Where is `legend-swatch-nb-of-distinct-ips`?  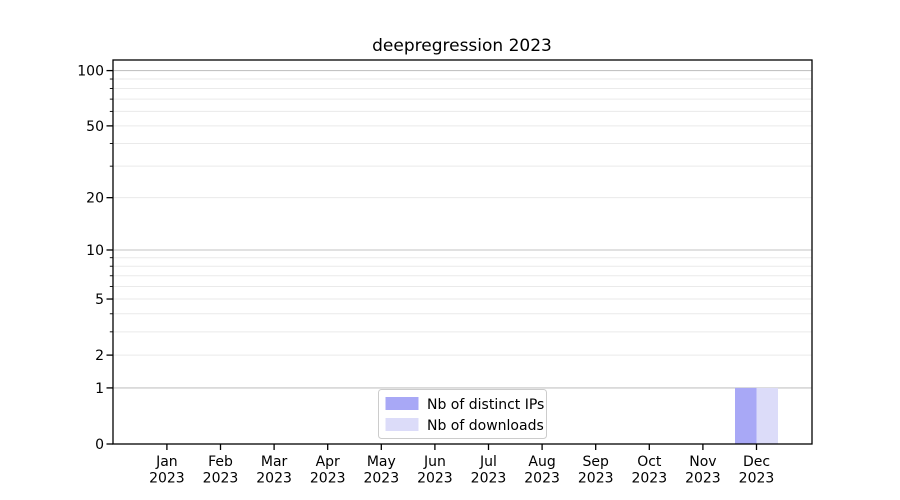
legend-swatch-nb-of-distinct-ips is located at coordinates (402, 403).